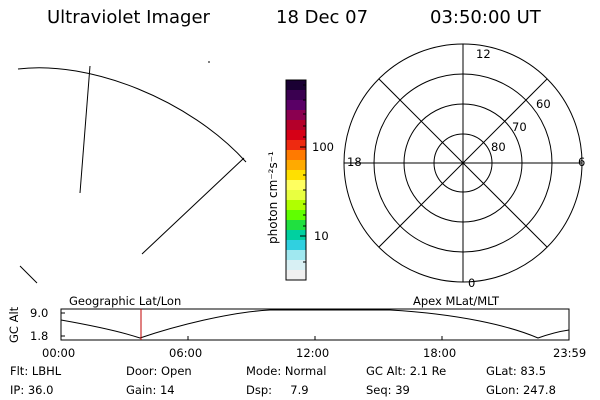 Image resolution: width=600 pixels, height=400 pixels. Describe the element at coordinates (315, 338) in the screenshot. I see `timeline-xticks` at that location.